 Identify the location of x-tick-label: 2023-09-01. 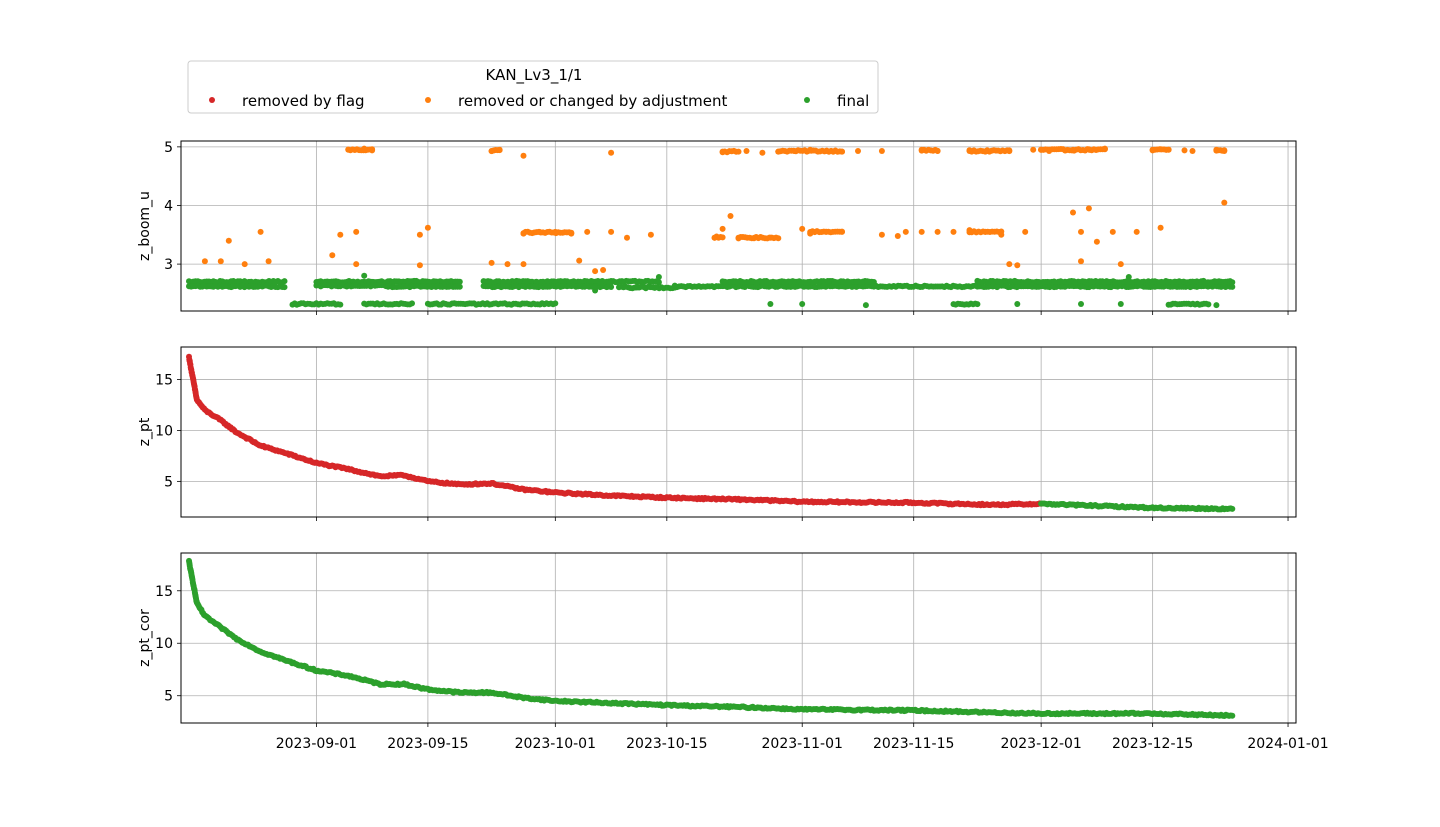
(316, 744).